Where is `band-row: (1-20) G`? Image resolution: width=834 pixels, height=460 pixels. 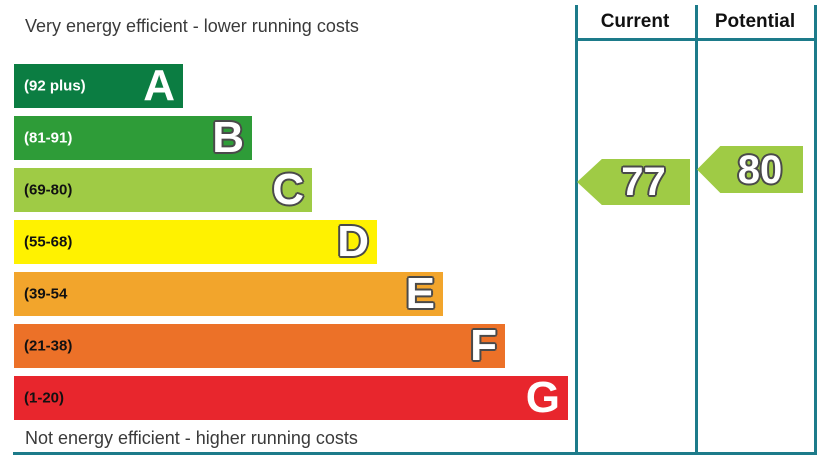
band-row: (1-20) G is located at coordinates (294, 398).